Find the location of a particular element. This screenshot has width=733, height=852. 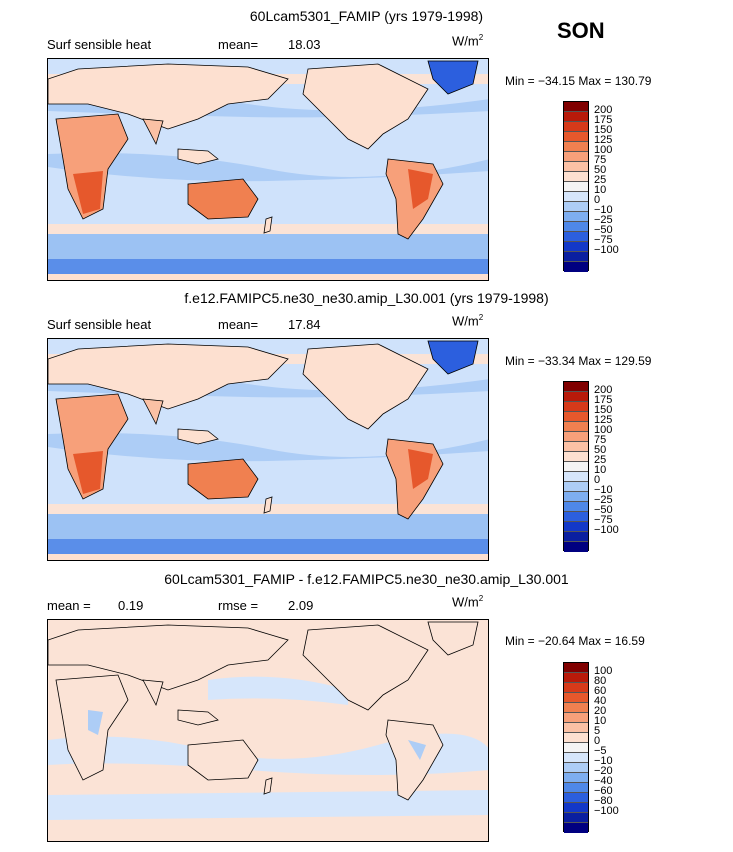

panel-3-colorbar is located at coordinates (576, 747).